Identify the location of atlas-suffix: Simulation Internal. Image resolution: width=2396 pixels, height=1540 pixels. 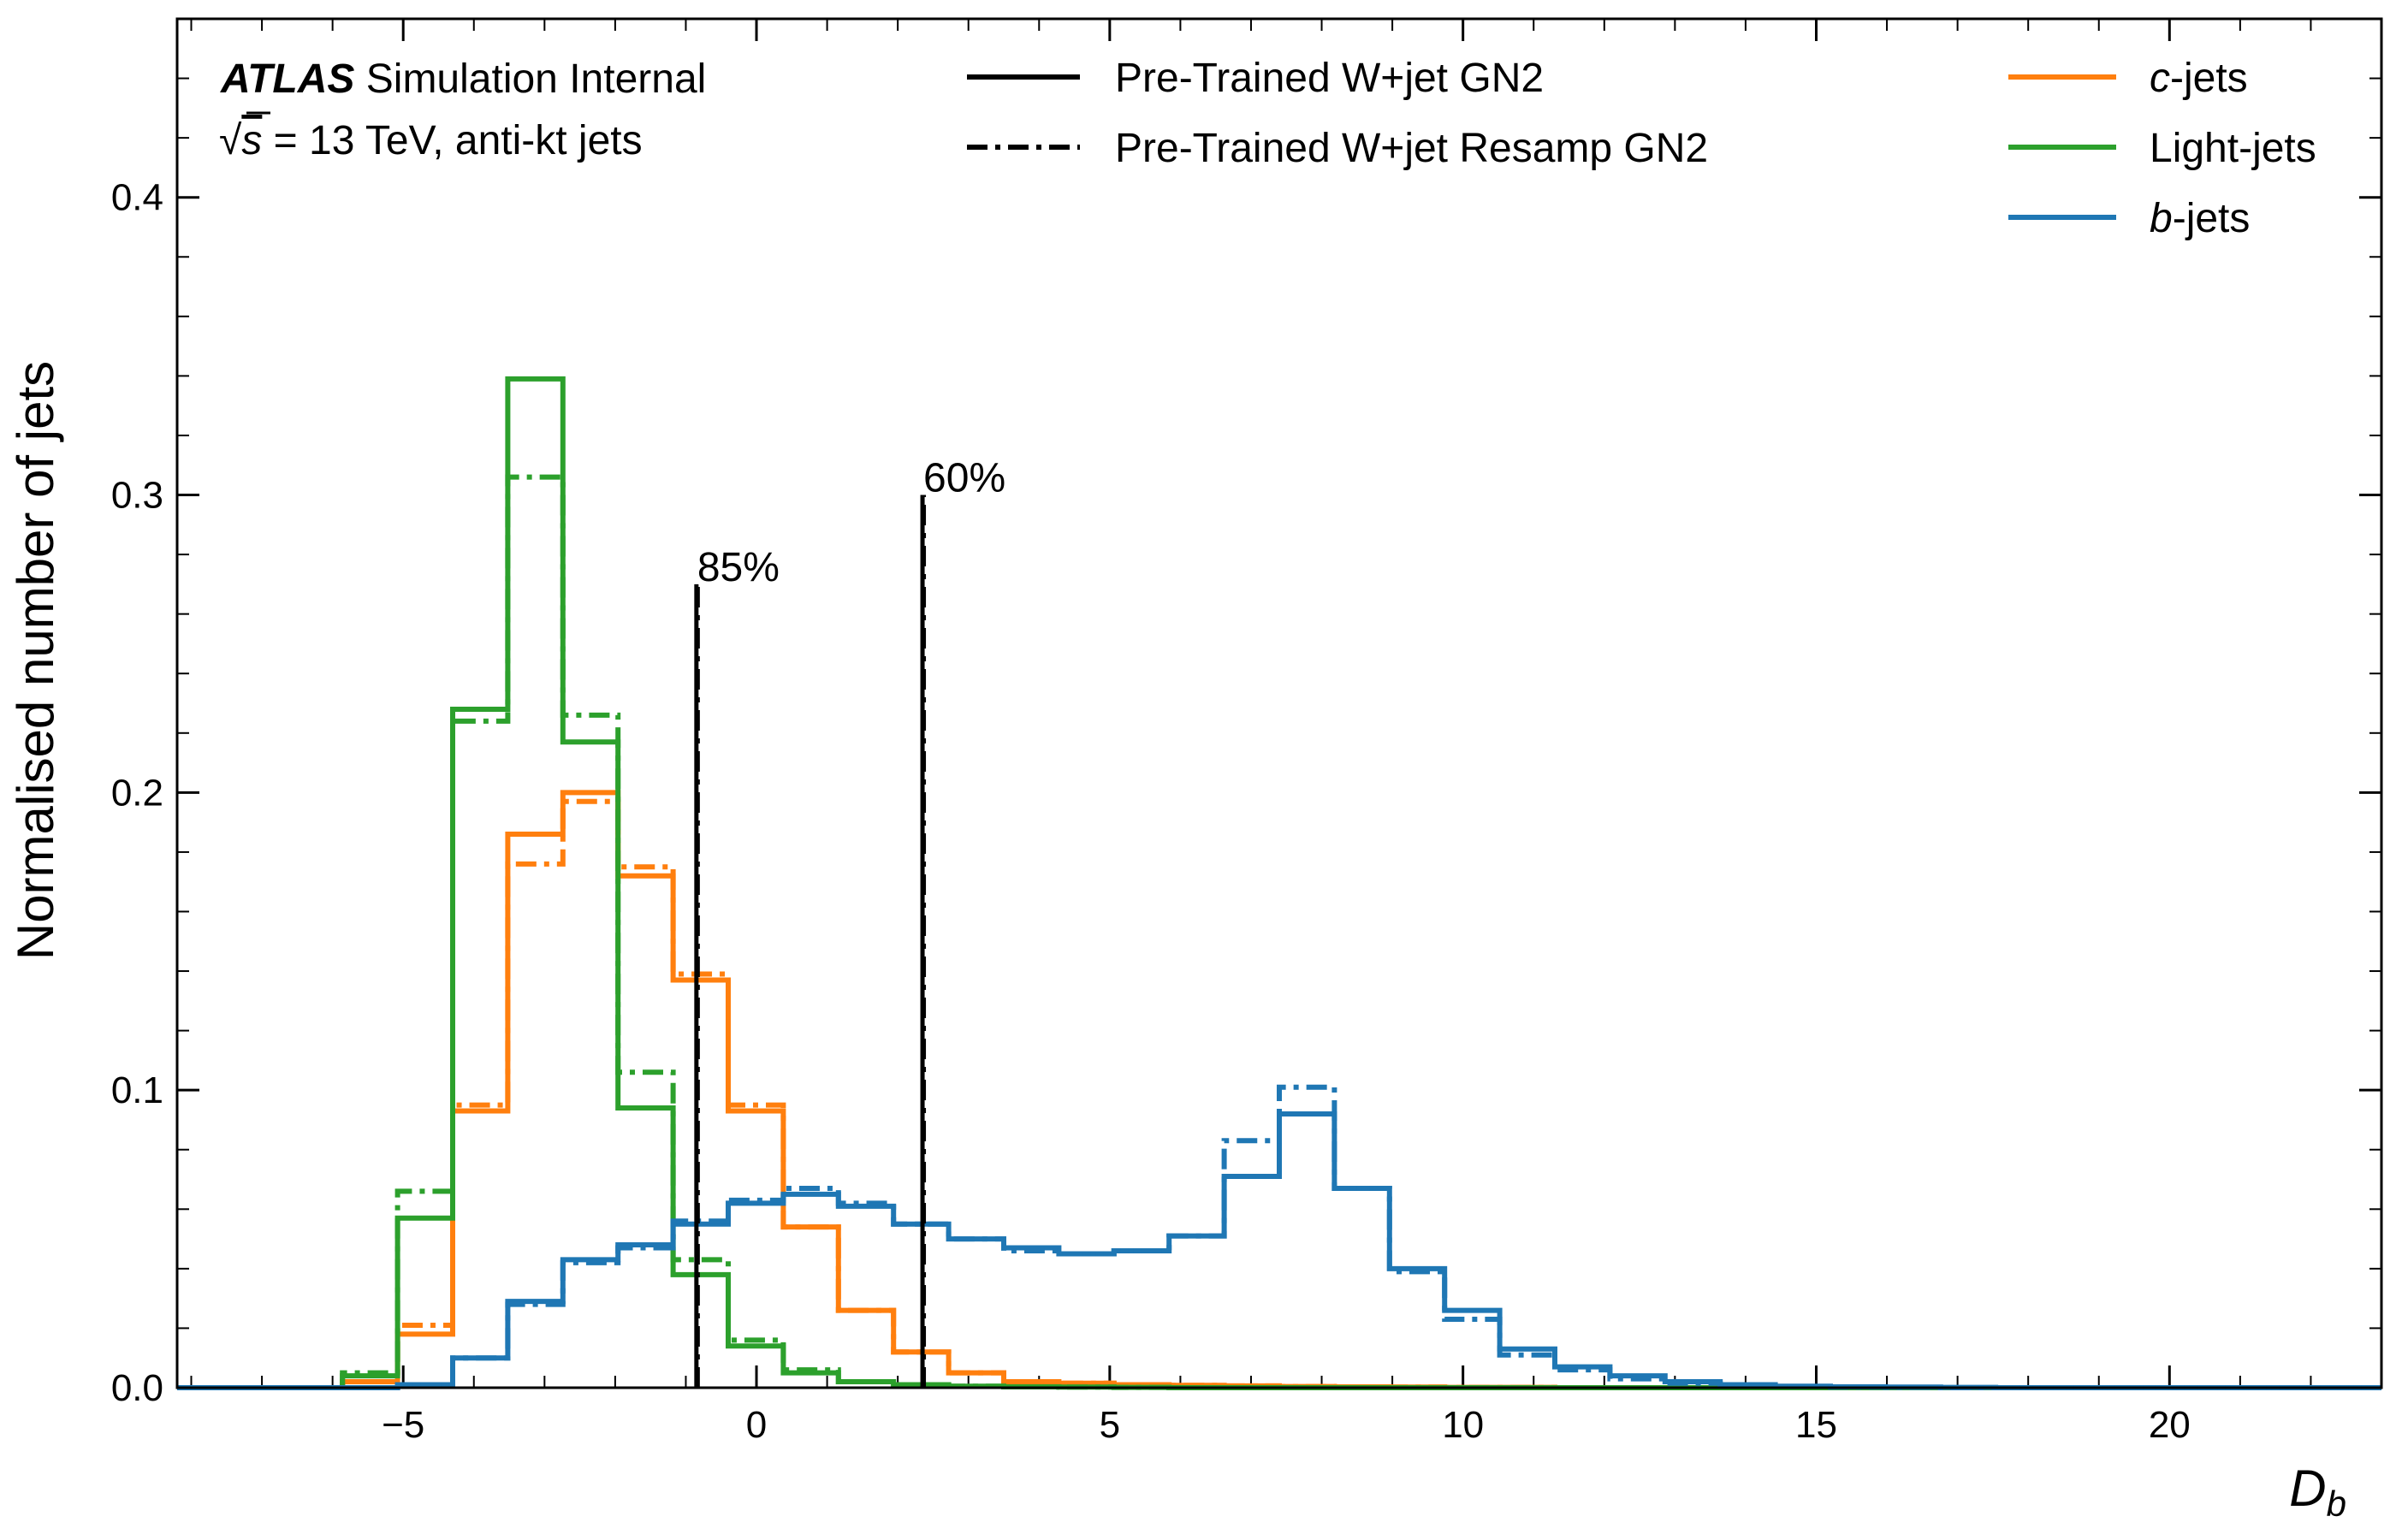
(530, 79).